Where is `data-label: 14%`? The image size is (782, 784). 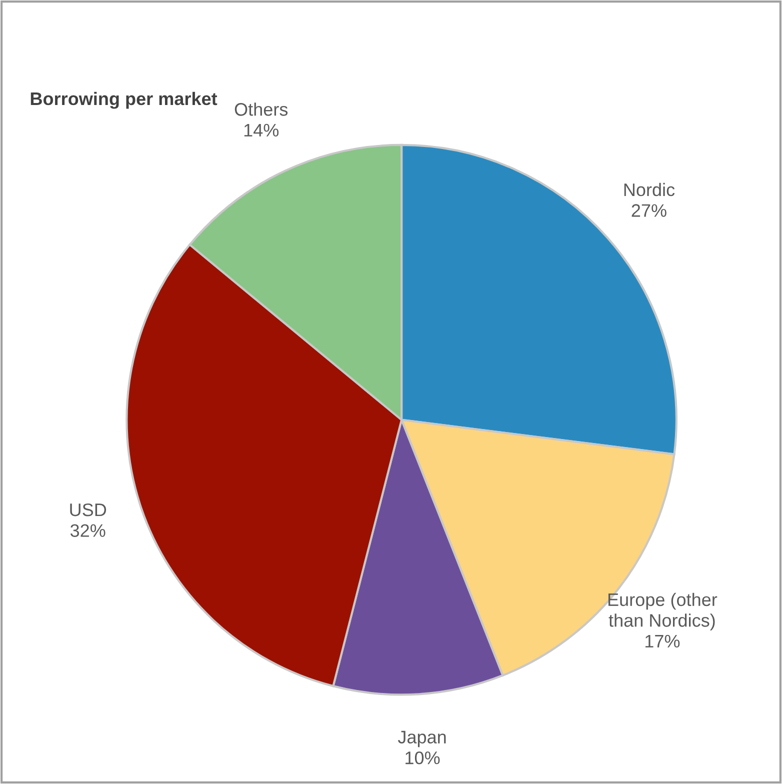
data-label: 14% is located at coordinates (261, 130).